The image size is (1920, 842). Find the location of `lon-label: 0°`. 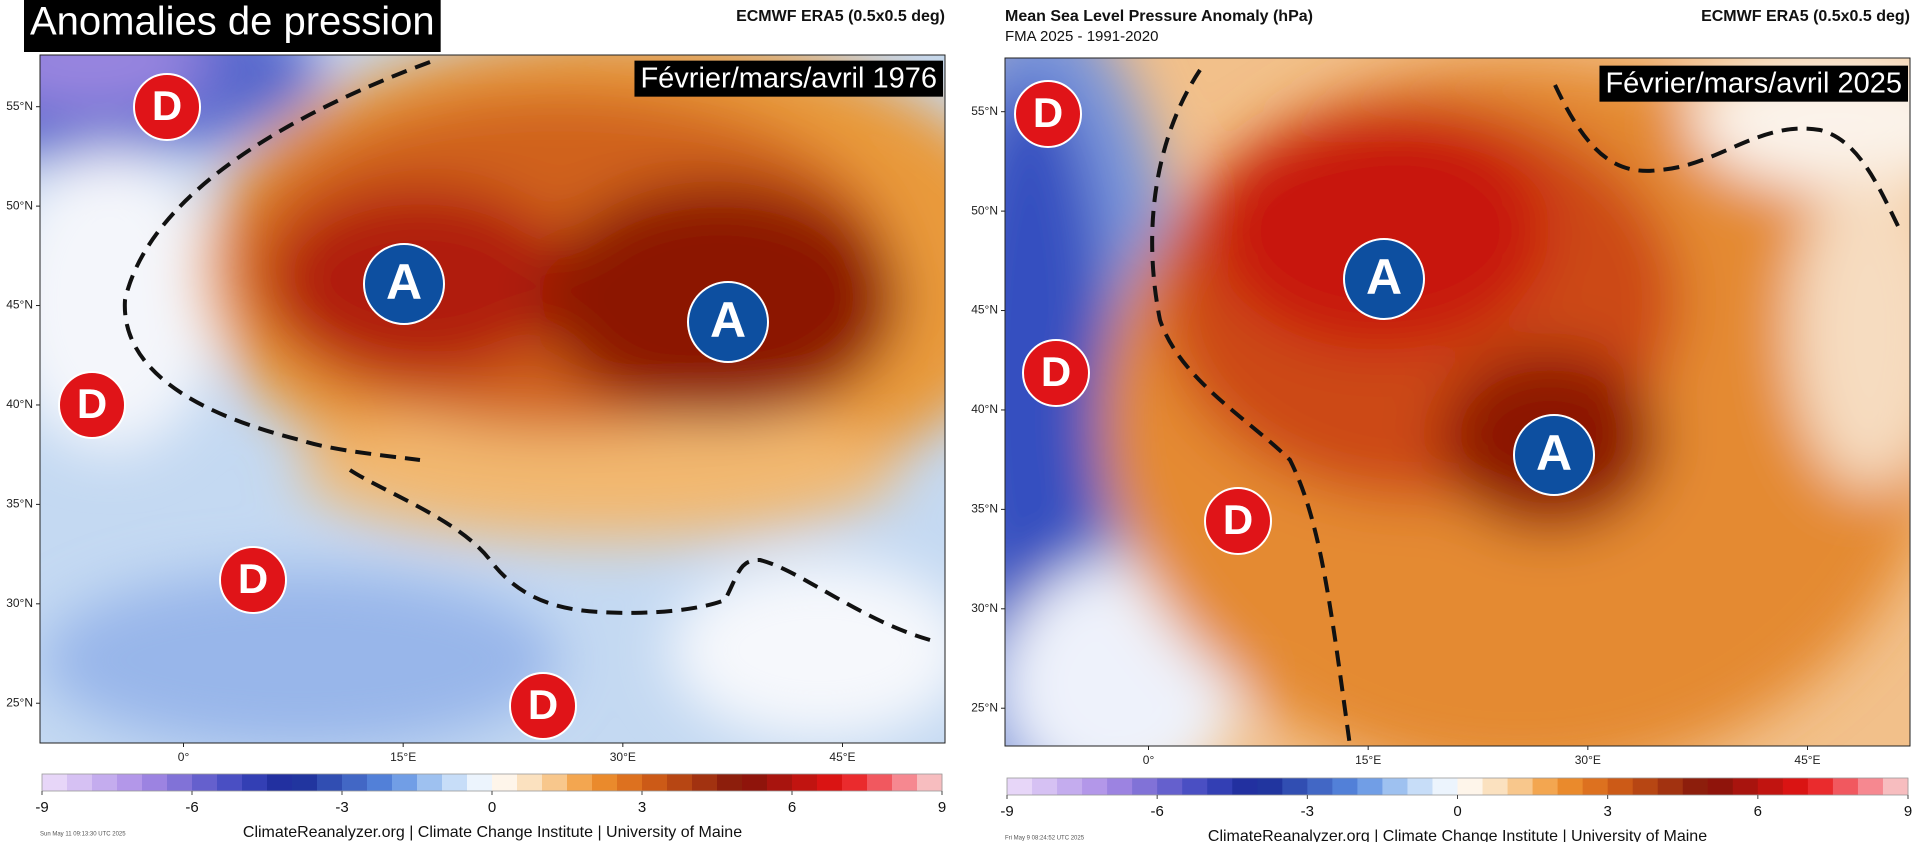

lon-label: 0° is located at coordinates (1149, 760).